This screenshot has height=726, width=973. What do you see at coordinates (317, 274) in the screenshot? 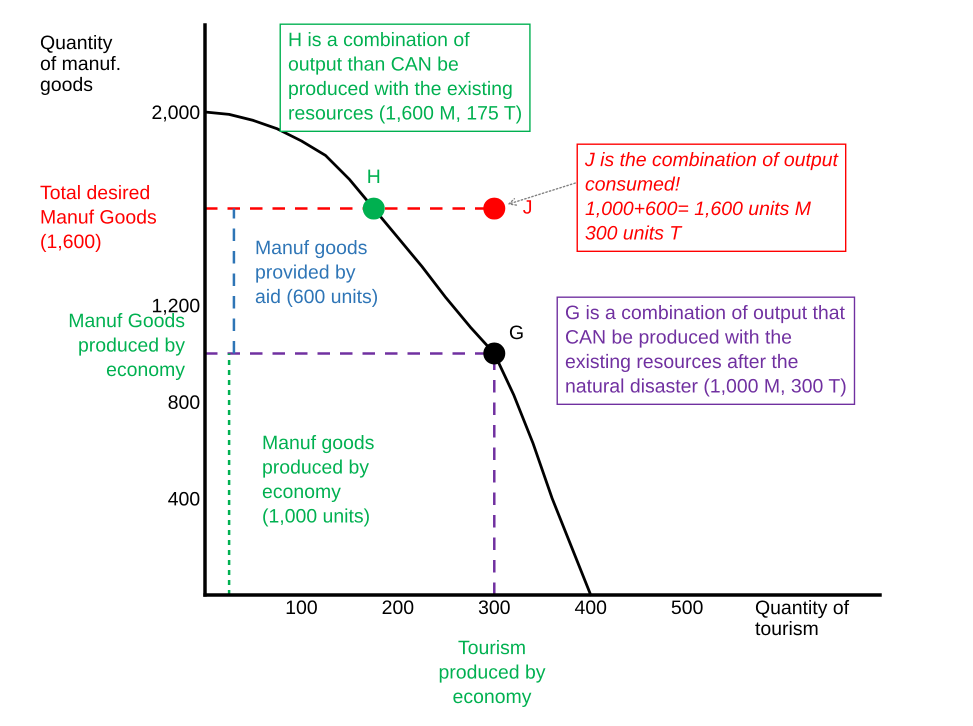
I see `annotation: Manuf goods provided by aid (600 units)` at bounding box center [317, 274].